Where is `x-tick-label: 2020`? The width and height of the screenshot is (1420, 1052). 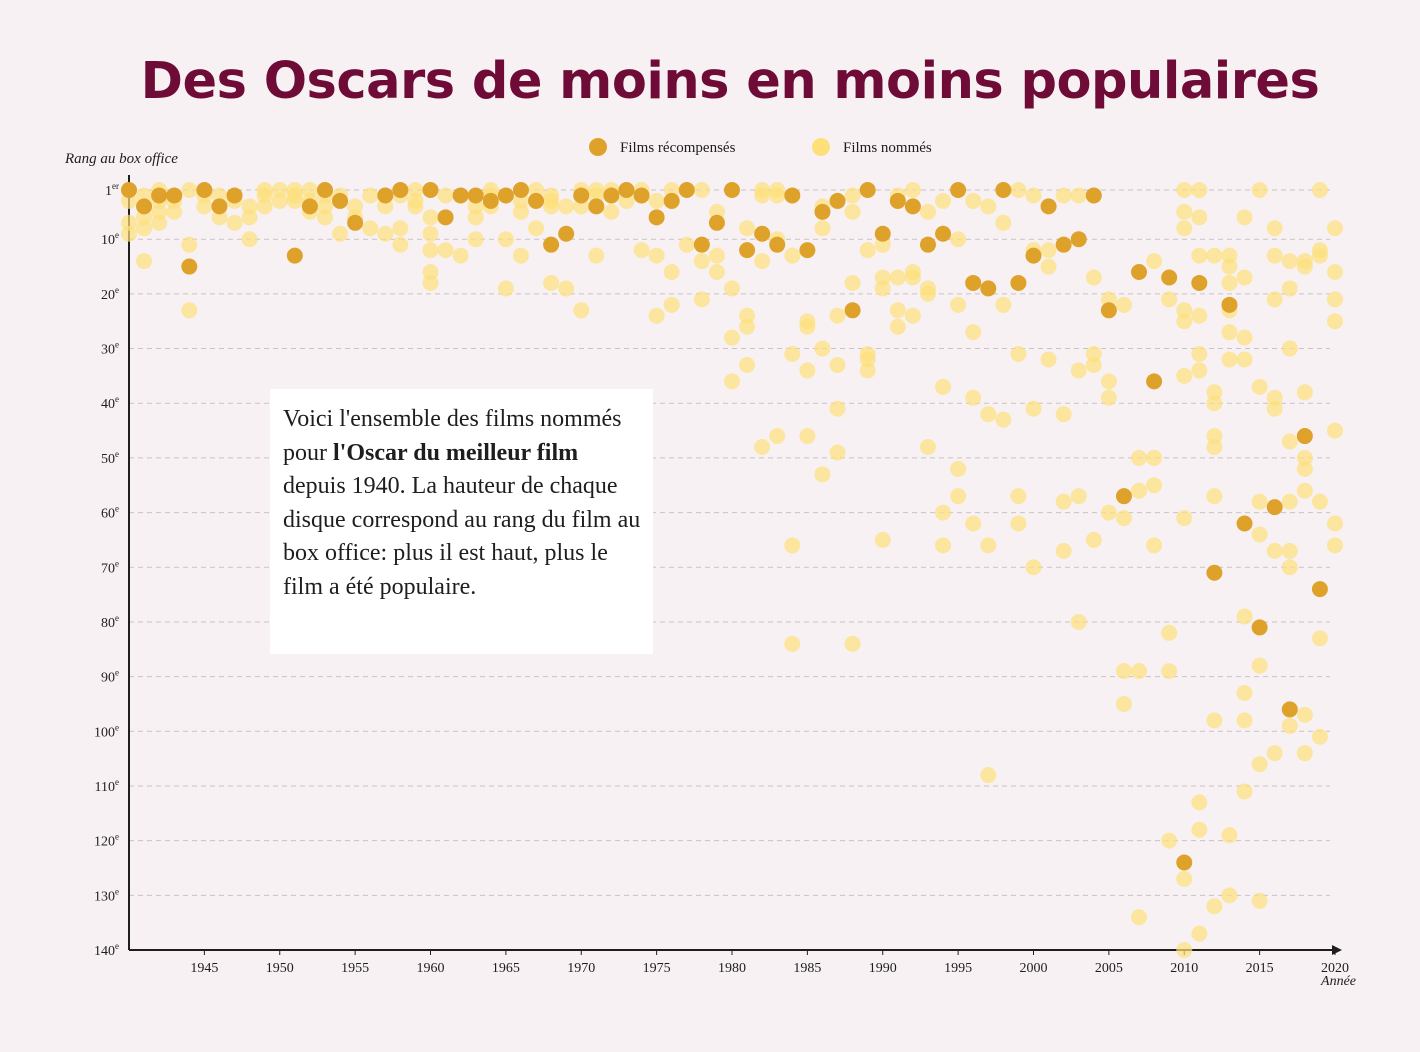
x-tick-label: 2020 is located at coordinates (1335, 968).